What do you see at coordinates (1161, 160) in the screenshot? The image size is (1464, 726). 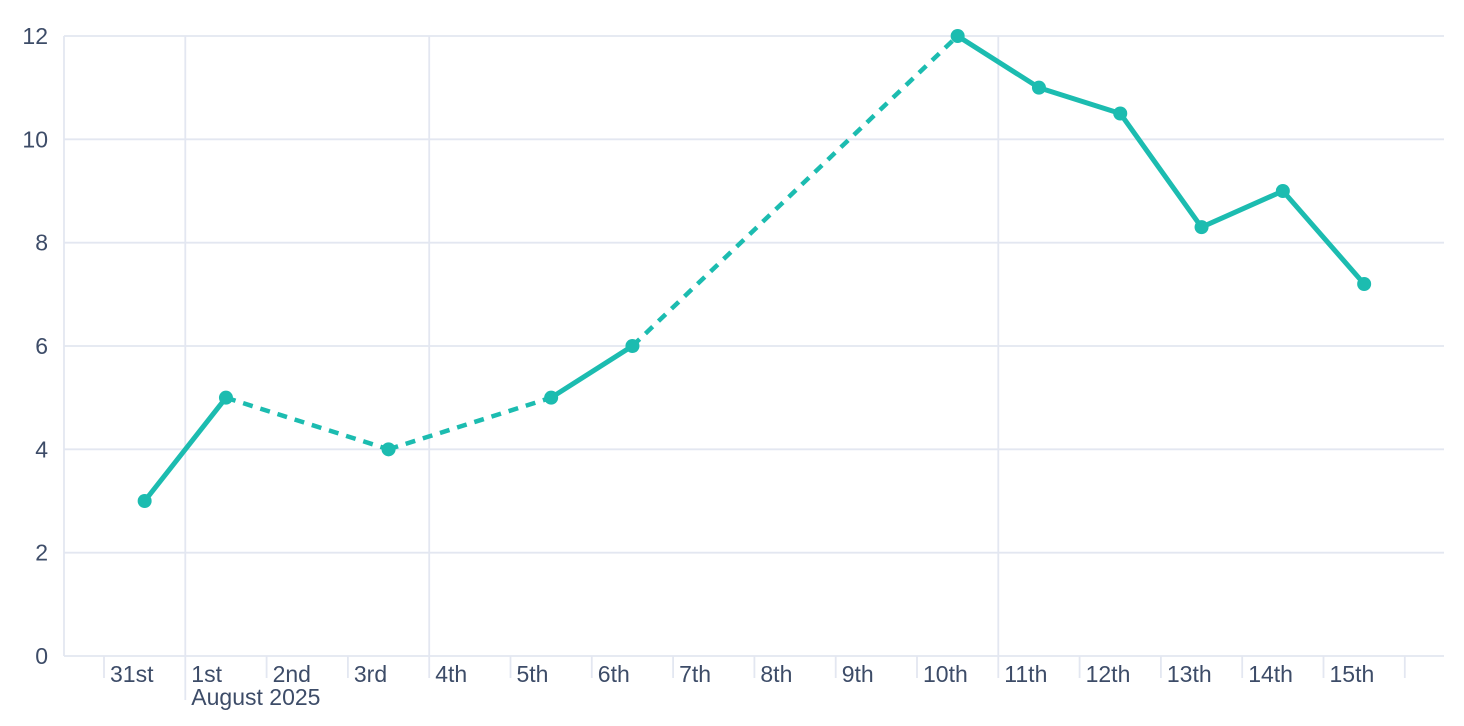 I see `segment-10th-to-15th-solid` at bounding box center [1161, 160].